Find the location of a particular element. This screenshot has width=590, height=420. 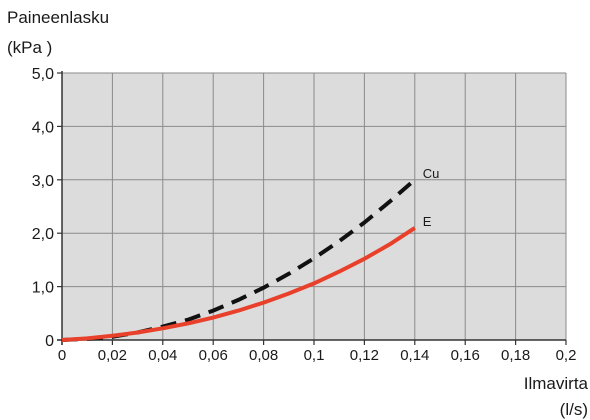

x-tick-label: 0,1 is located at coordinates (314, 355).